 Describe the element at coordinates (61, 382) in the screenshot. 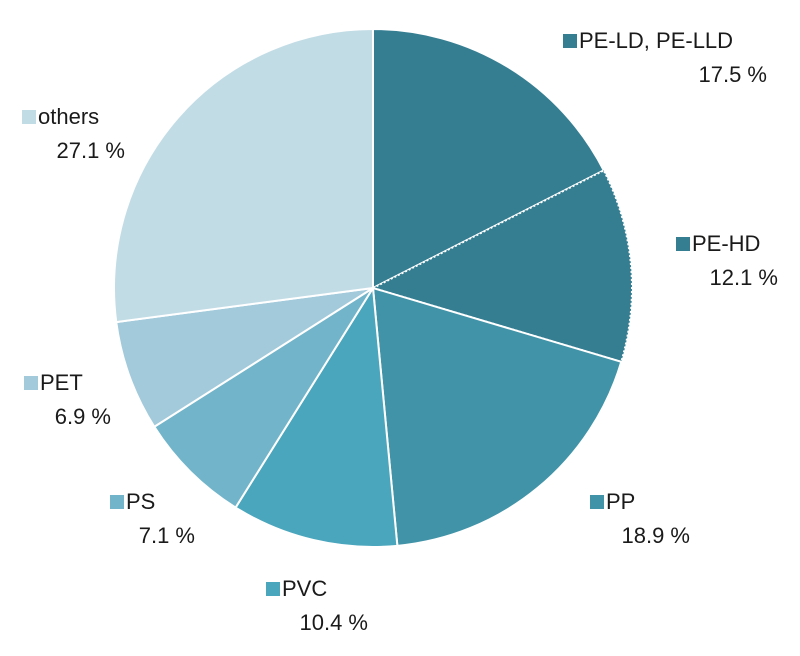

I see `slice-label: PET` at that location.